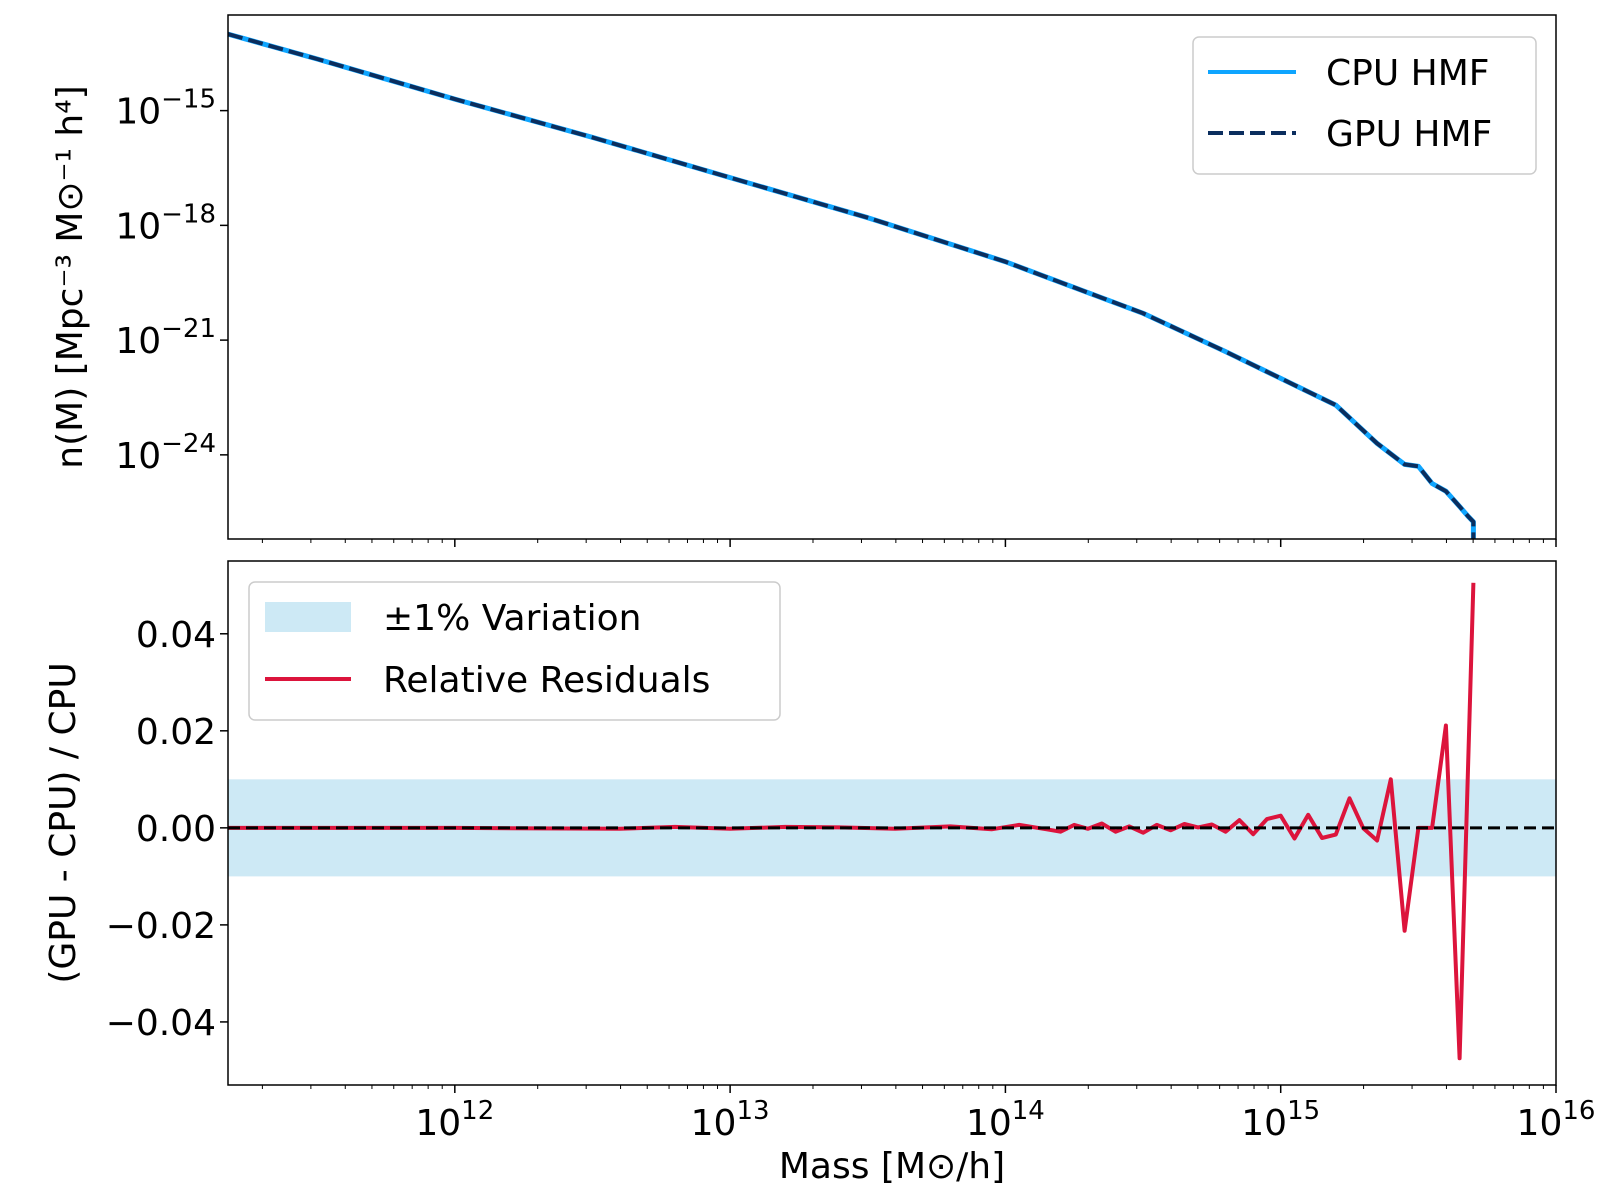 This screenshot has width=1600, height=1200. Describe the element at coordinates (161, 926) in the screenshot. I see `bottom-y-tick-label: −0.02` at that location.